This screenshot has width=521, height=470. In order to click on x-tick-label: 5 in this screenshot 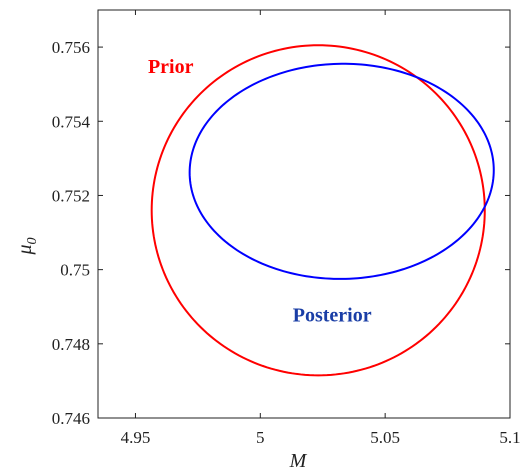, I will do `click(260, 437)`.